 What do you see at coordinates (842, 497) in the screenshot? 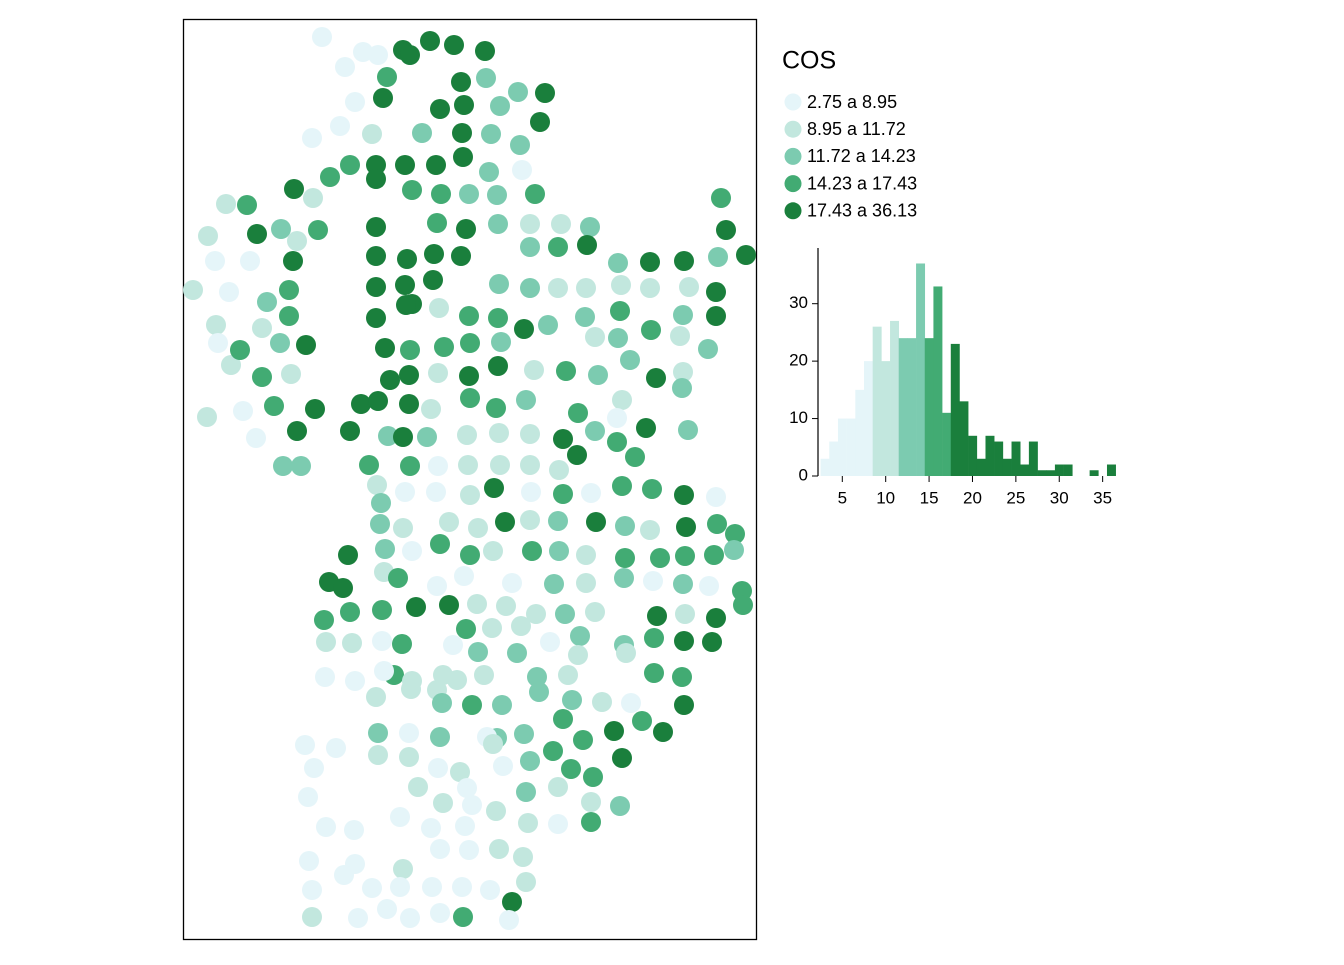
I see `x-tick-label: 5` at bounding box center [842, 497].